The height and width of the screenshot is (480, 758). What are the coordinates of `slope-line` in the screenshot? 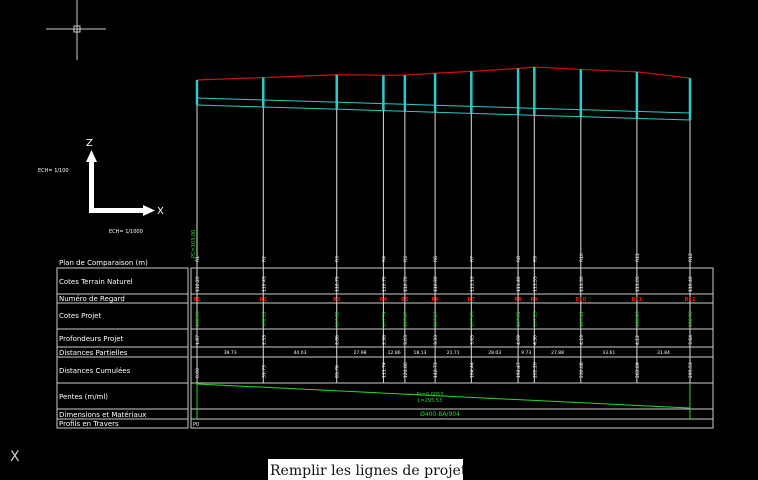 It's located at (443, 396).